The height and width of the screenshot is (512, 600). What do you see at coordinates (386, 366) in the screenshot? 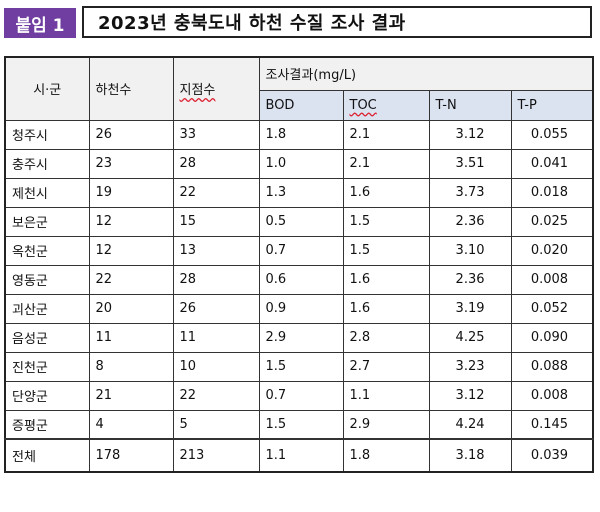
I see `cell-toc: 2.7` at bounding box center [386, 366].